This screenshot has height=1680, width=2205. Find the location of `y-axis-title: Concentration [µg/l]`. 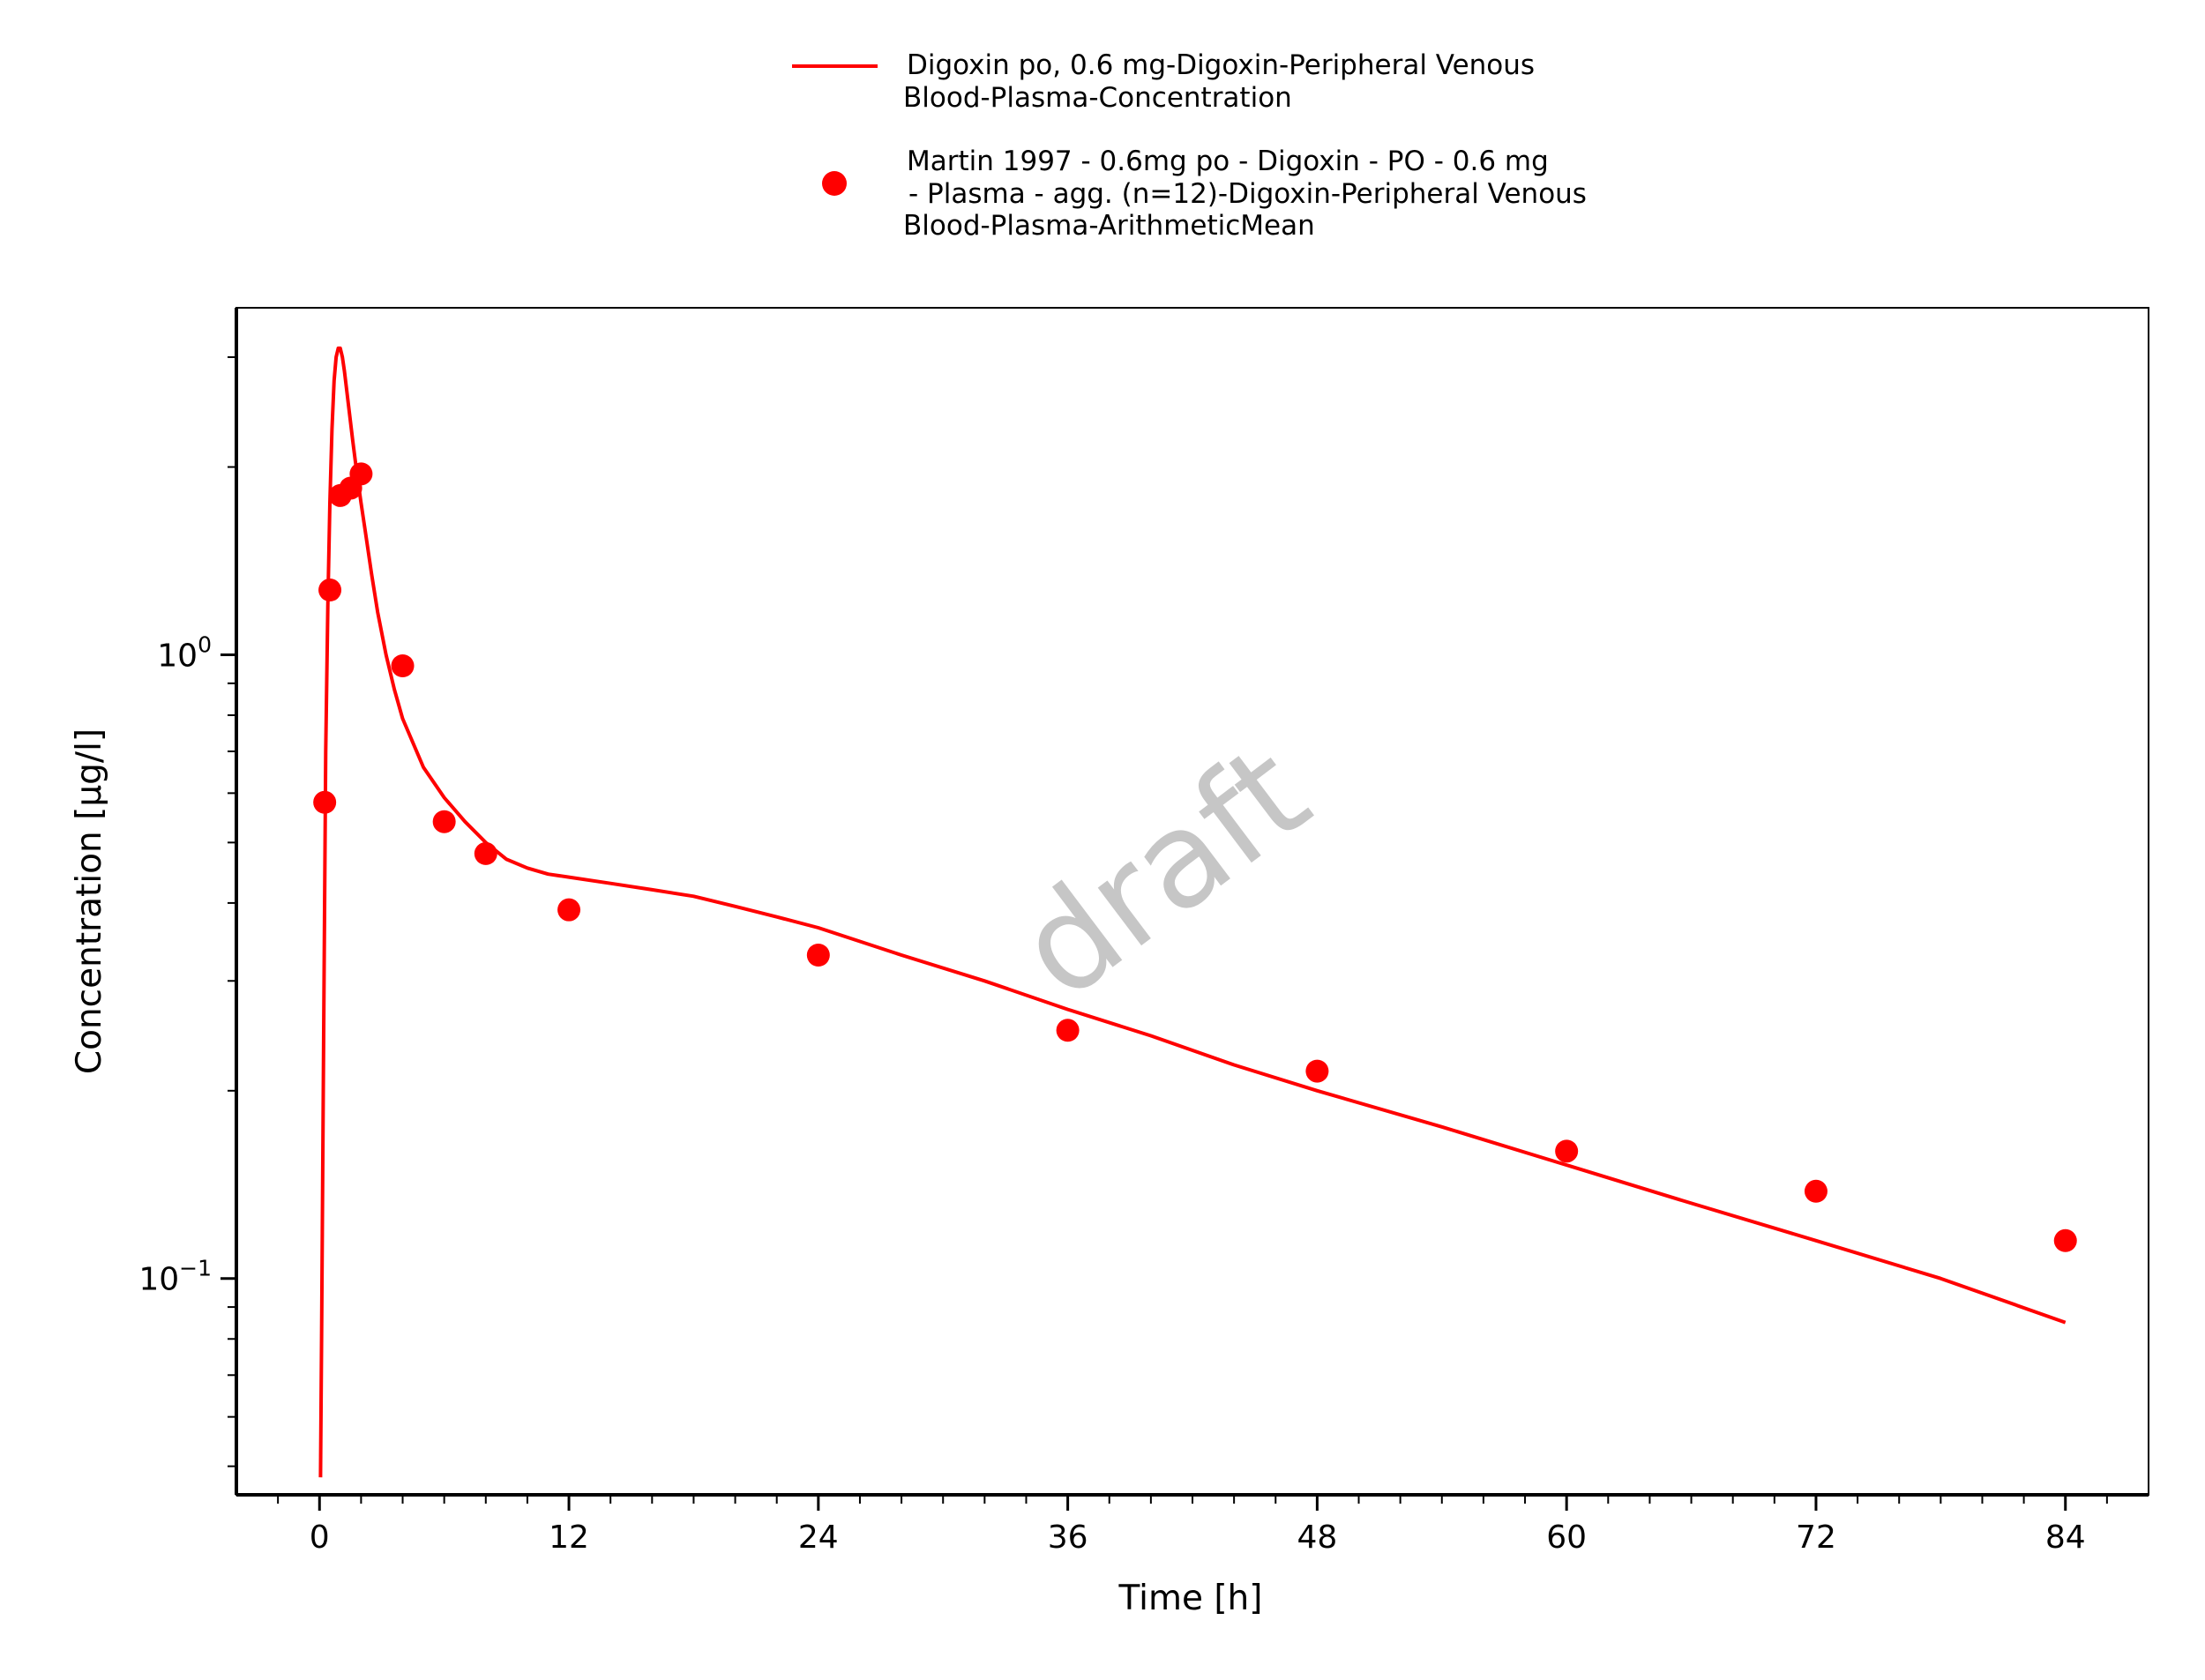

y-axis-title: Concentration [µg/l] is located at coordinates (89, 901).